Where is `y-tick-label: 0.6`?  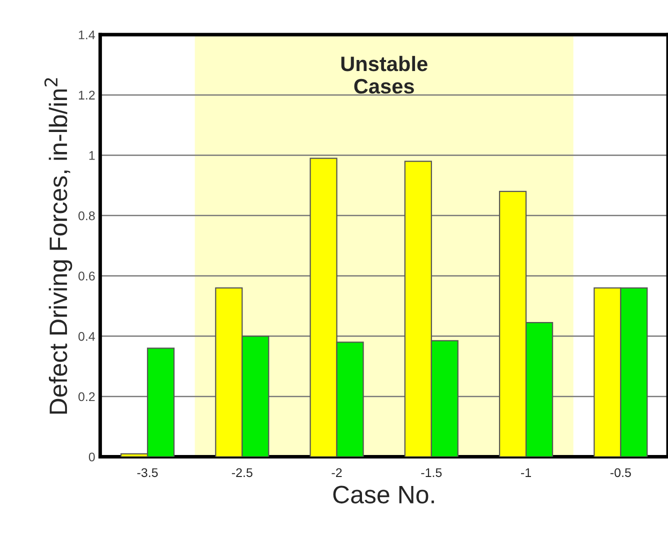 y-tick-label: 0.6 is located at coordinates (86, 276).